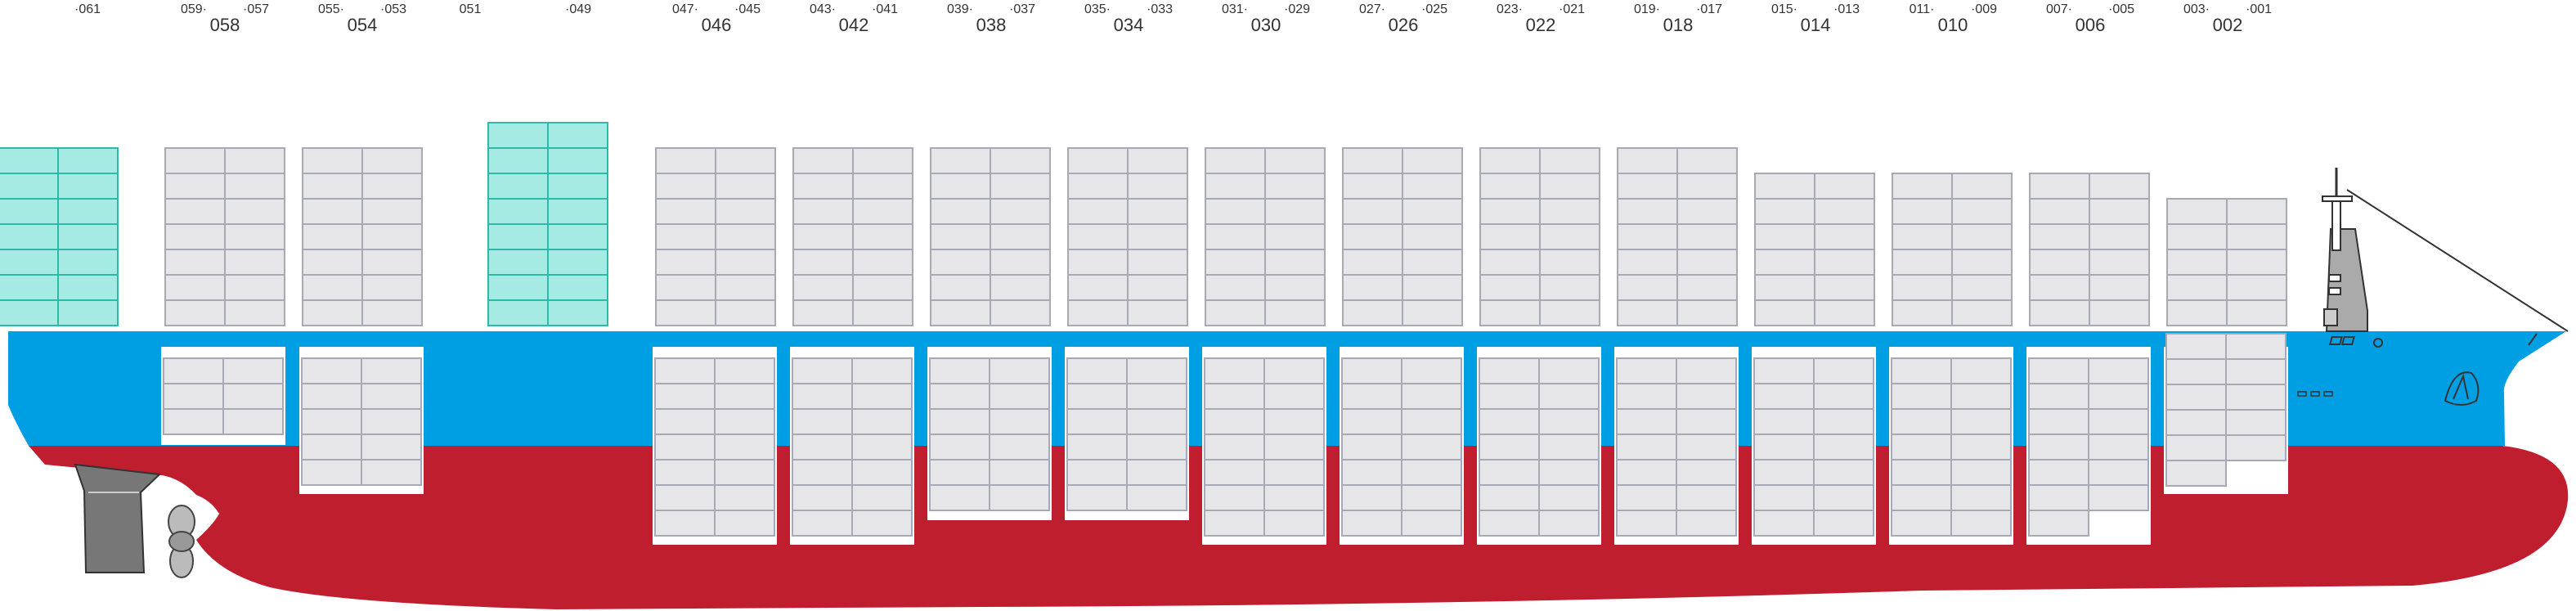 This screenshot has width=2576, height=611. What do you see at coordinates (1235, 160) in the screenshot?
I see `deck-container-030-t7-c1` at bounding box center [1235, 160].